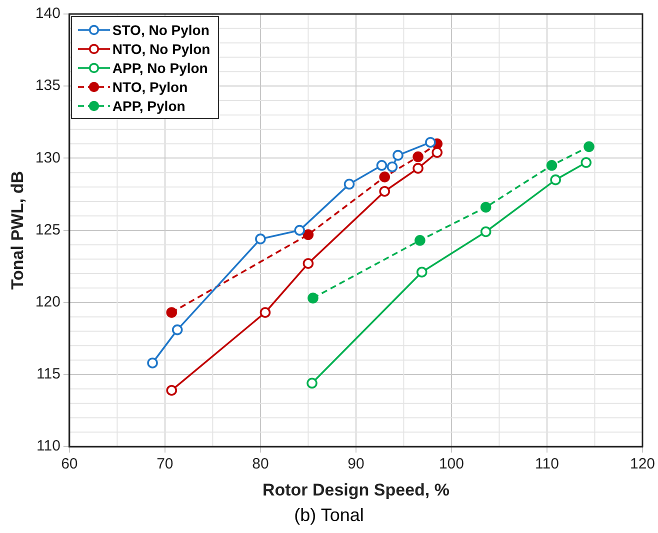 The image size is (658, 533). Describe the element at coordinates (161, 48) in the screenshot. I see `legend-label: NTO, No Pylon` at that location.